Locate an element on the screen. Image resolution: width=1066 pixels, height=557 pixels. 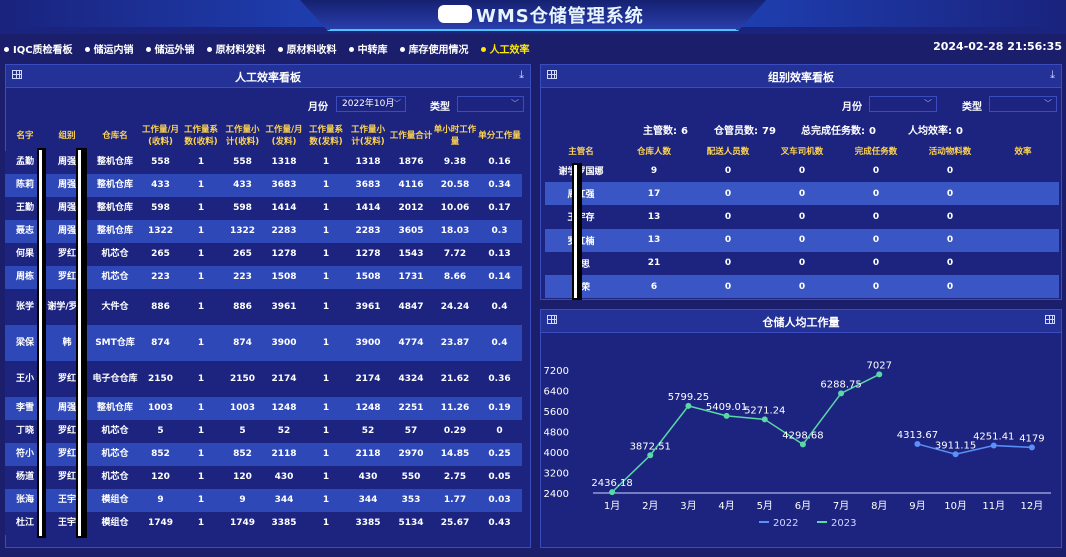
table-row: 陈莉 周强 整机仓库 433 1 433 3683 1 3683 4116 20.58 0.34 is located at coordinates (263, 185).